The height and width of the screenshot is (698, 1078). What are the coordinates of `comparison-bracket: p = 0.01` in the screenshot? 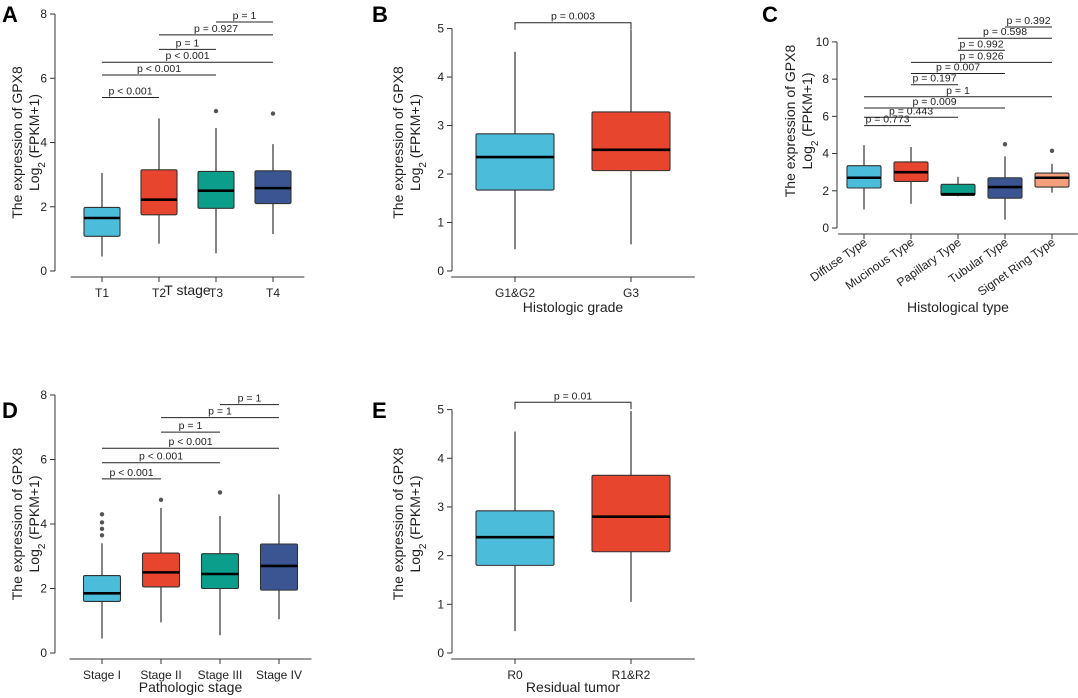 It's located at (573, 400).